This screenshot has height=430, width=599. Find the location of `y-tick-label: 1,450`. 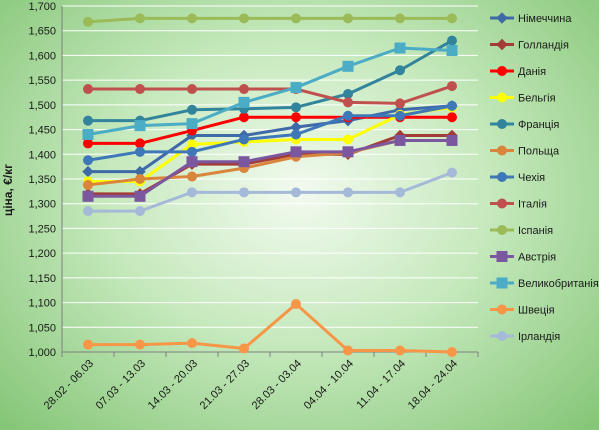

y-tick-label: 1,450 is located at coordinates (42, 131).